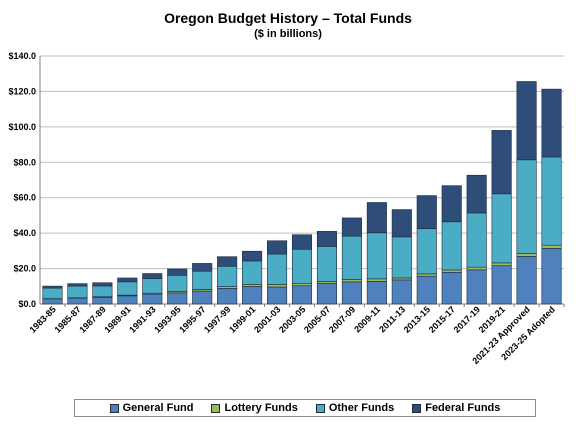 This screenshot has width=576, height=430. I want to click on legend-item-lottery-funds: Lottery Funds, so click(254, 408).